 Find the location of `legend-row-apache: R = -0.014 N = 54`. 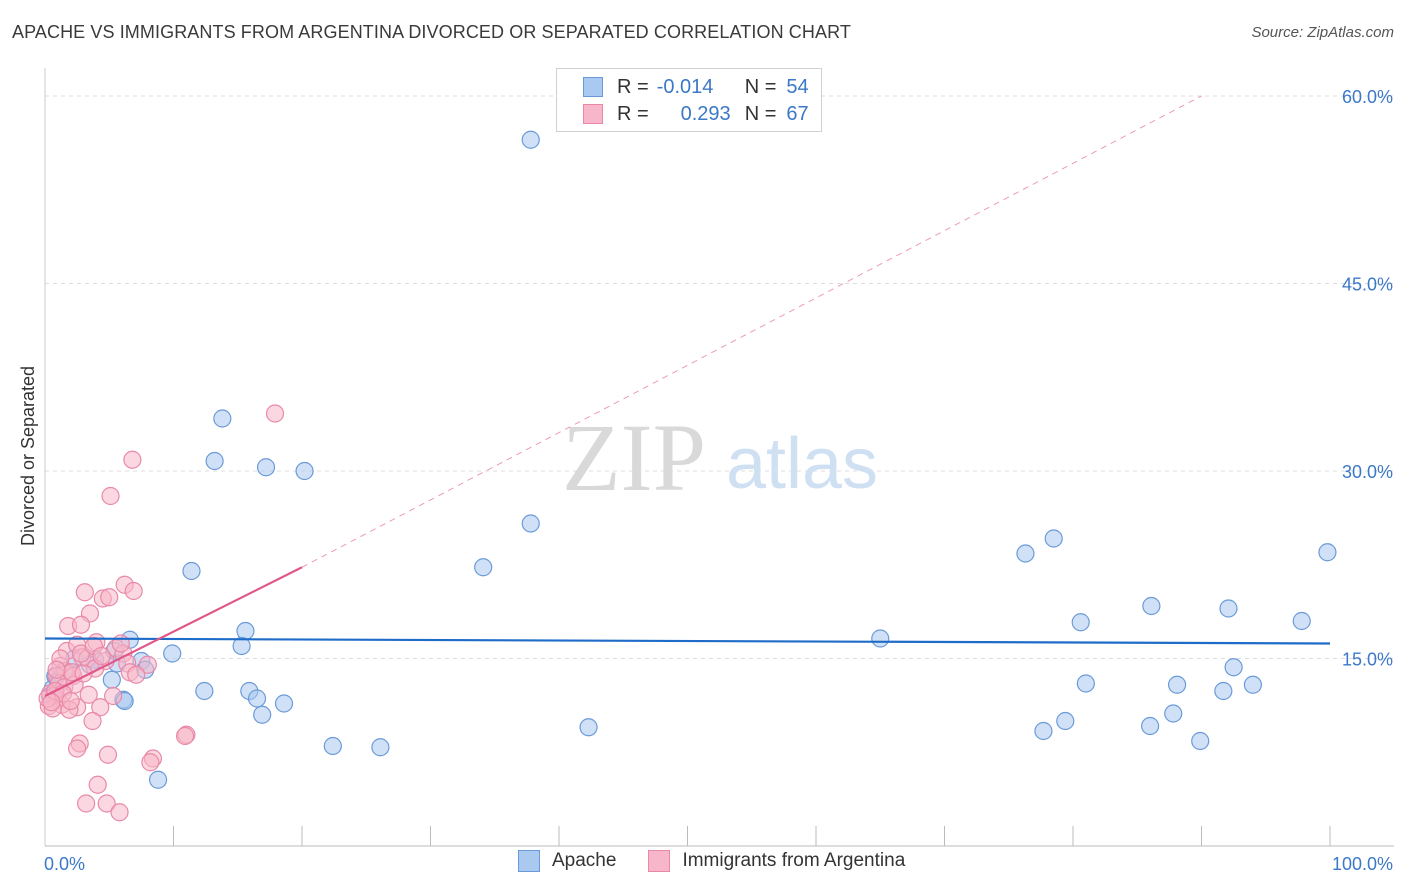

legend-row-apache: R = -0.014 N = 54 is located at coordinates (696, 87).